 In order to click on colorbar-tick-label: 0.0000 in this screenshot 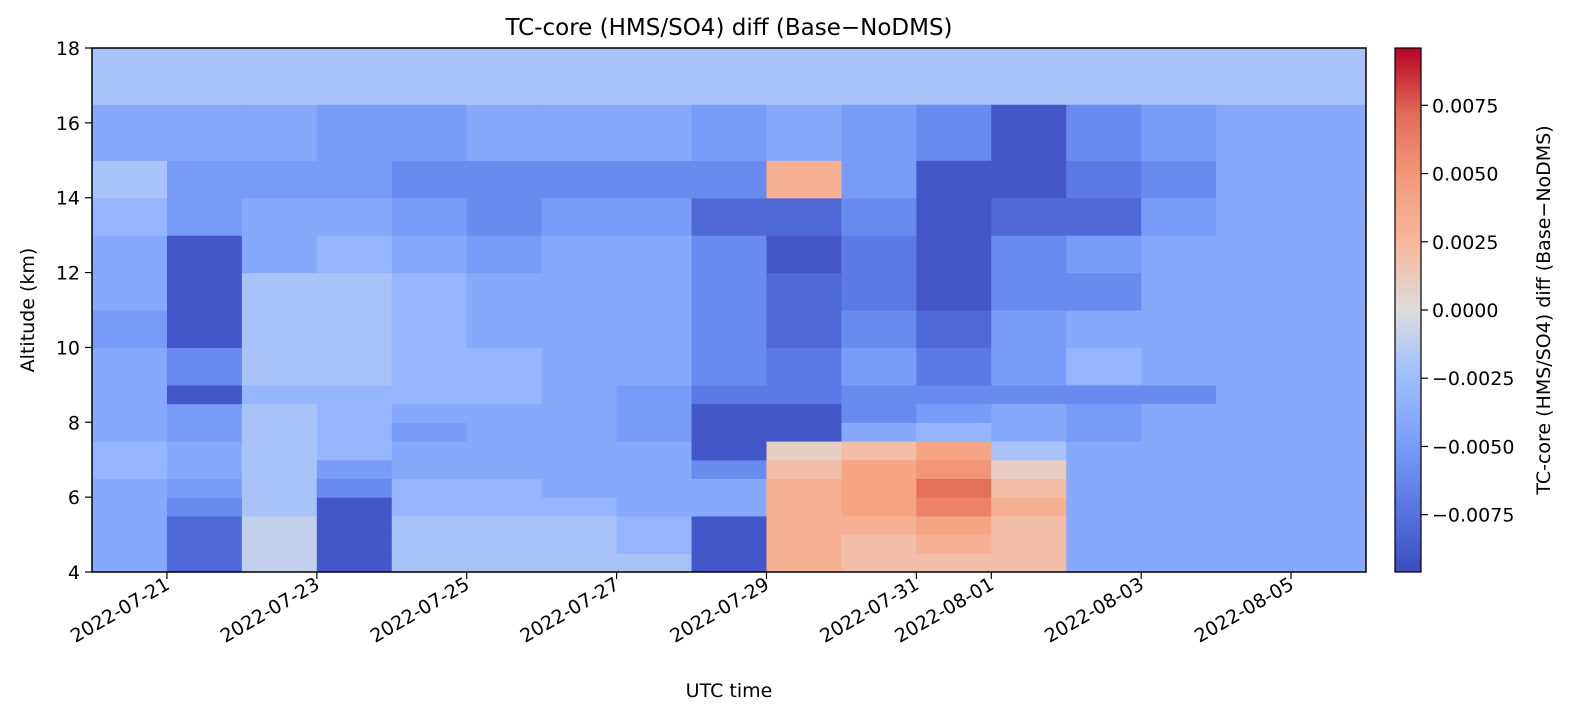, I will do `click(1465, 311)`.